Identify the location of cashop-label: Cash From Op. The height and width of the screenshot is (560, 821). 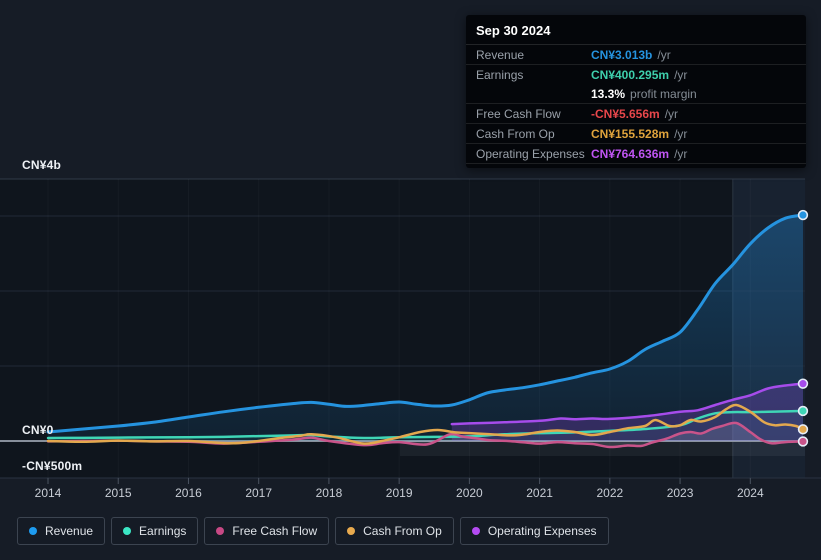
(515, 133).